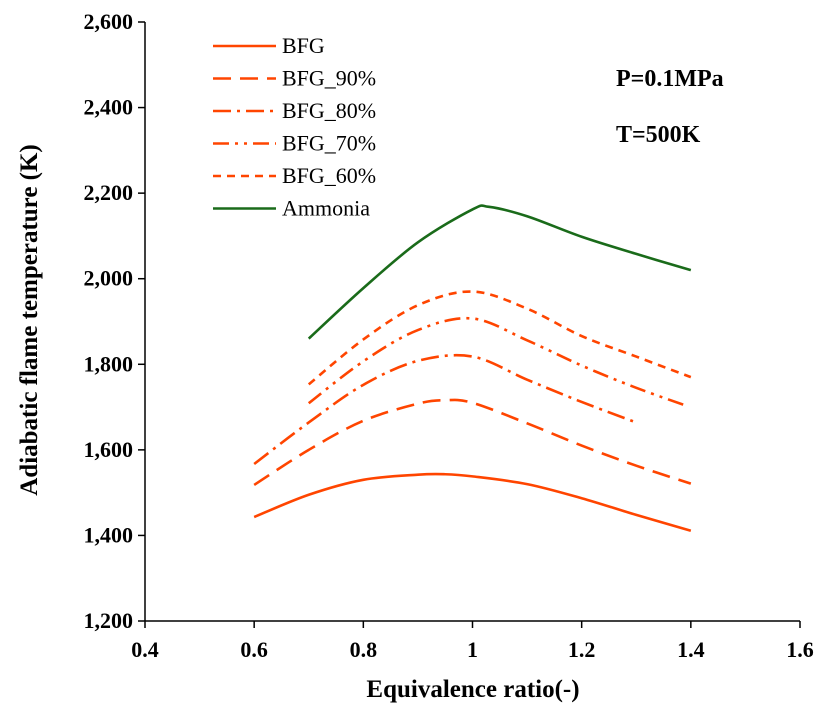  What do you see at coordinates (254, 649) in the screenshot?
I see `x-tick-label: 0.6` at bounding box center [254, 649].